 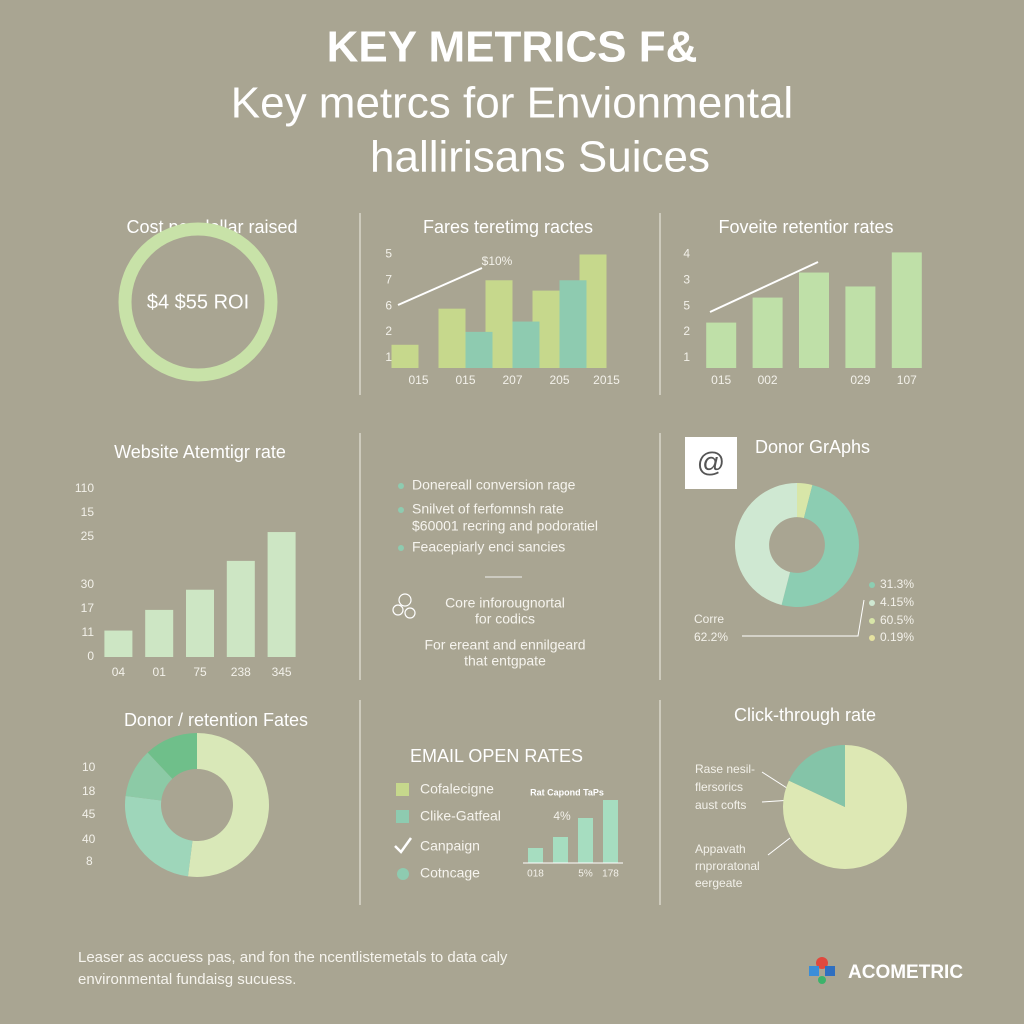 I want to click on legend-text: Cofalecigne, so click(x=457, y=789).